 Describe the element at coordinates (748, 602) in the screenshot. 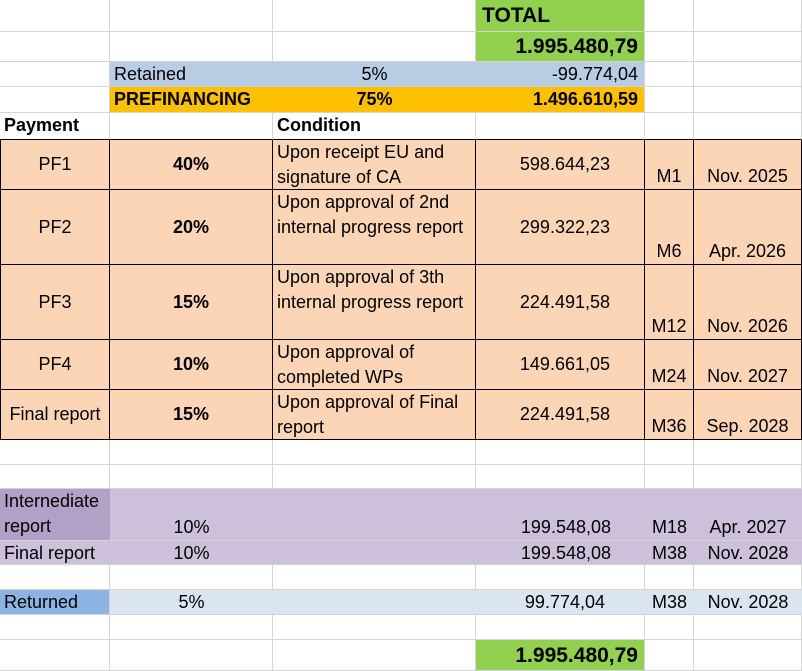

I see `returned-date: Nov. 2028` at that location.